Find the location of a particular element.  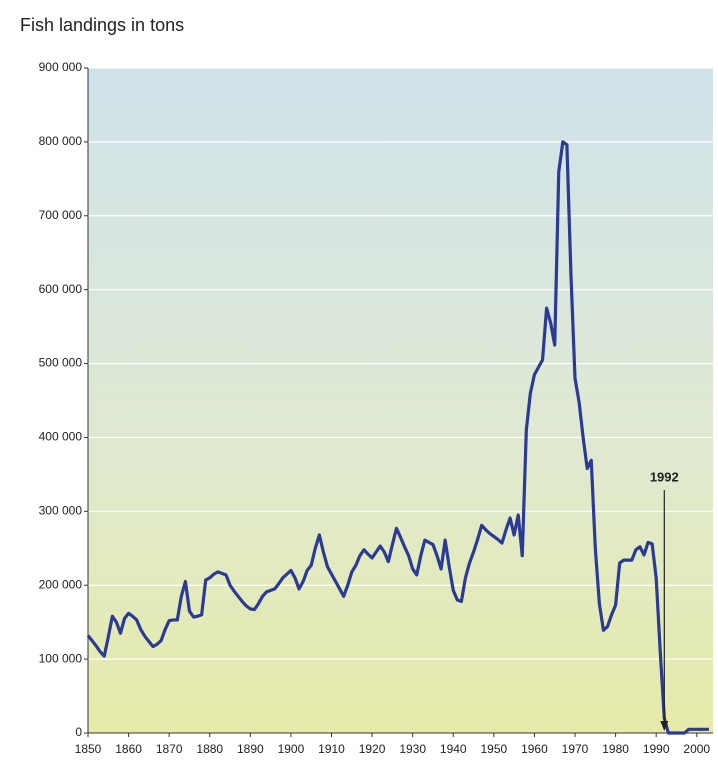

x-tick-label: 1980 is located at coordinates (615, 749).